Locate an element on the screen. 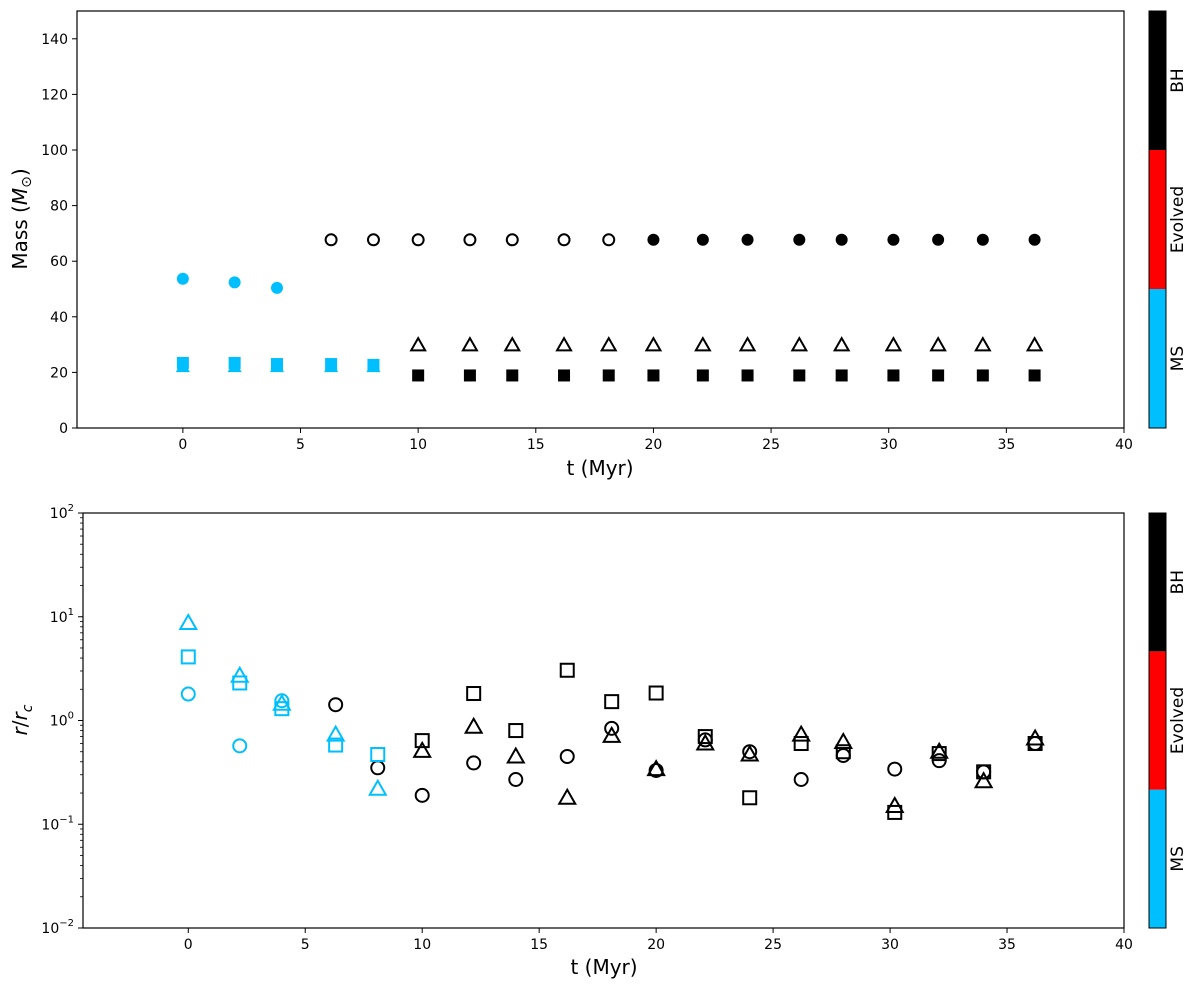  mass-y-tick-label: 20 is located at coordinates (59, 373).